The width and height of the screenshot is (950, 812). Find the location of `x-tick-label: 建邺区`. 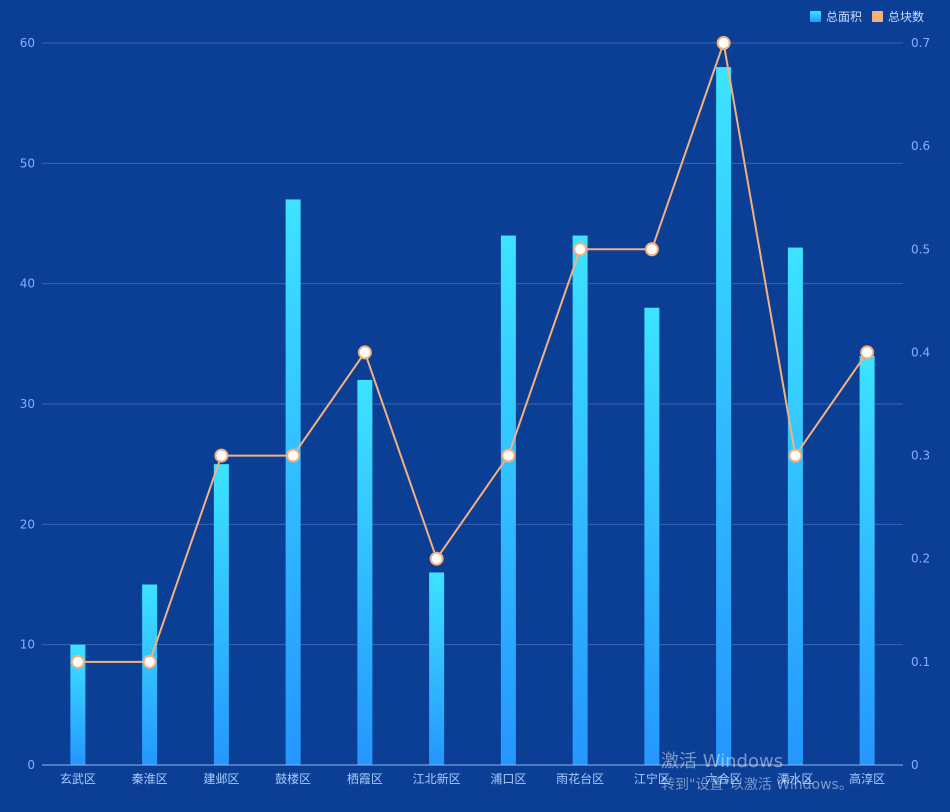

x-tick-label: 建邺区 is located at coordinates (221, 779).